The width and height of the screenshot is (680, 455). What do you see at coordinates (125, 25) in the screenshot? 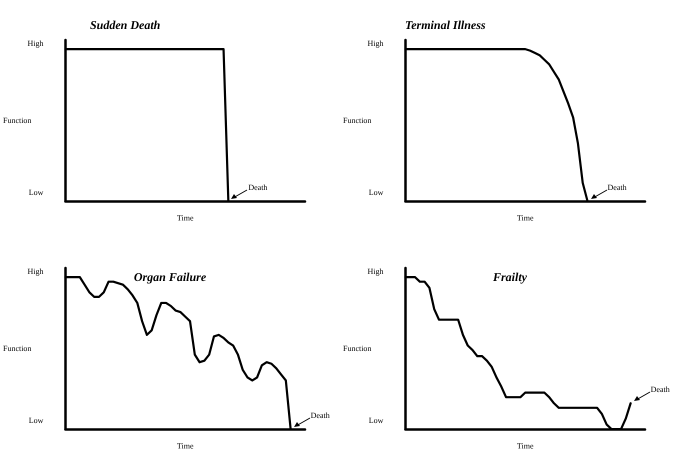
I see `chart-title: Sudden Death` at bounding box center [125, 25].